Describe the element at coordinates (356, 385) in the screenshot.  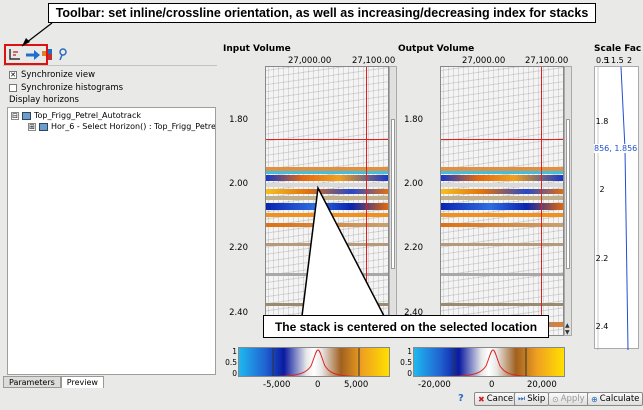
I see `colorbar-x-label: 5,000` at that location.